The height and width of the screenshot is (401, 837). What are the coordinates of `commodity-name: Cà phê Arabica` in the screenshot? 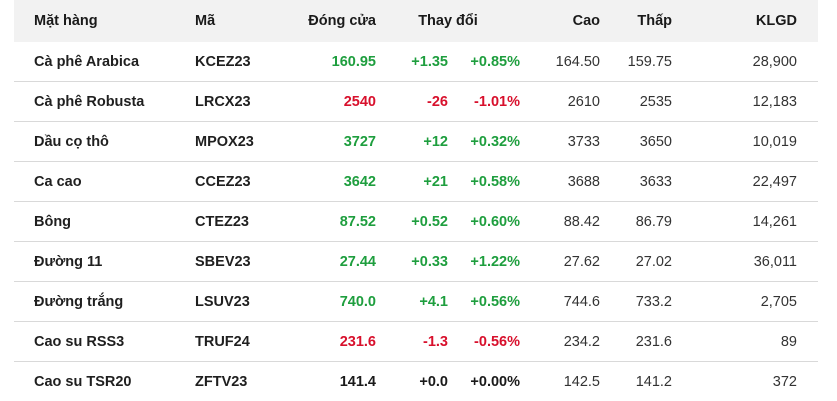 It's located at (87, 61).